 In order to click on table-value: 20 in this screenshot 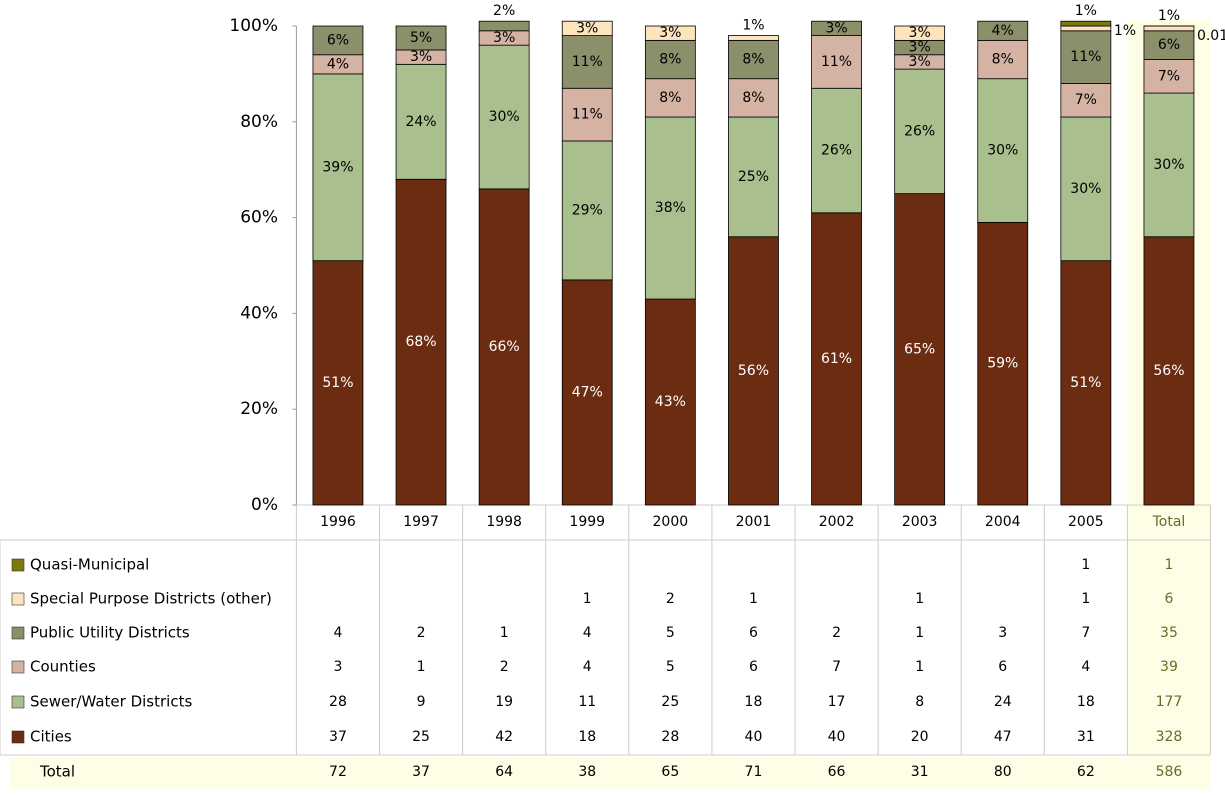, I will do `click(920, 737)`.